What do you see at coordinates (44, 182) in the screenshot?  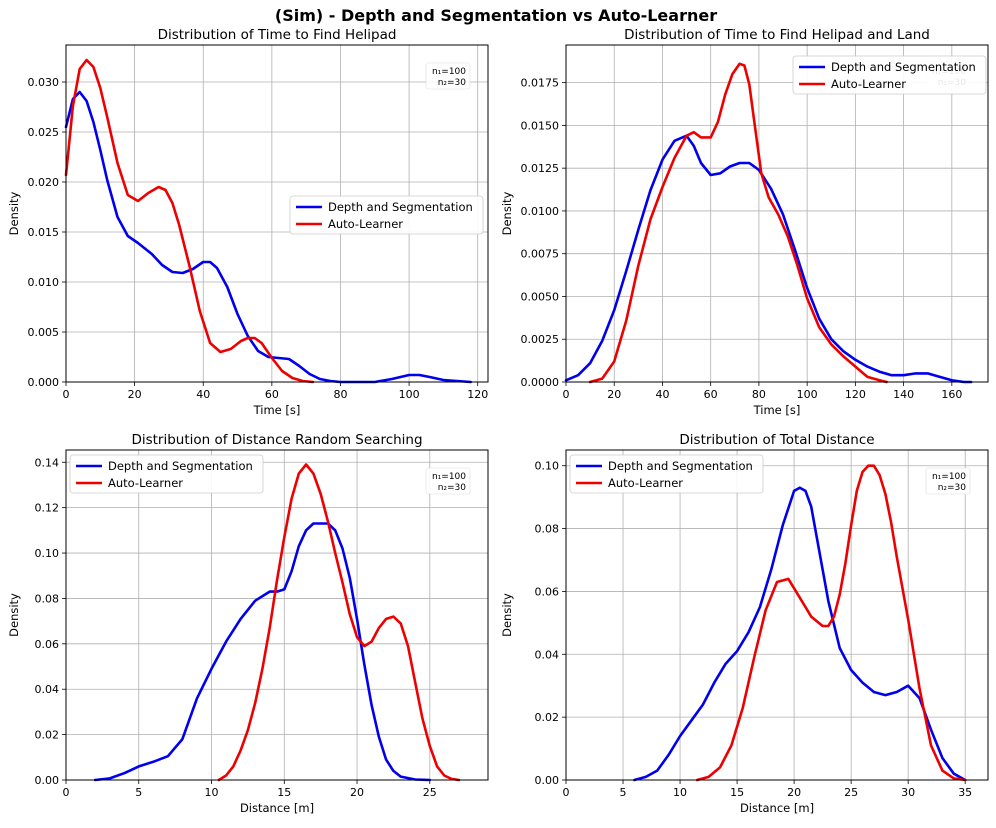 I see `y-tick-label: 0.020` at bounding box center [44, 182].